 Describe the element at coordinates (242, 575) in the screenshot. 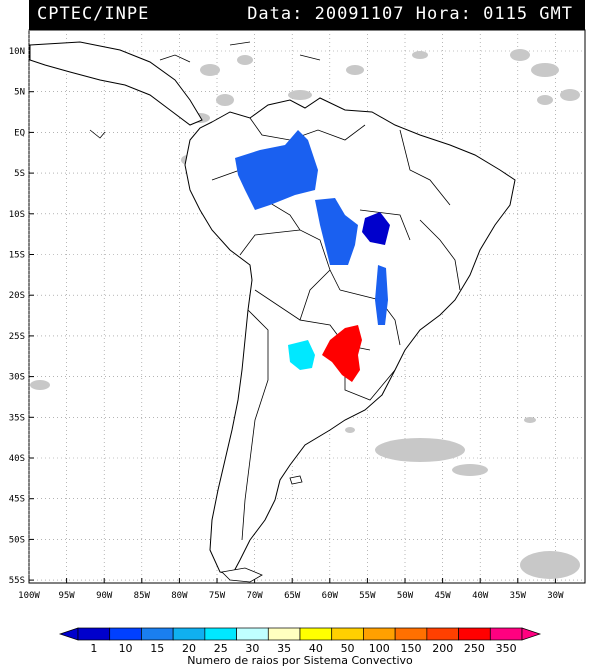

I see `tierra-del-fuego` at that location.